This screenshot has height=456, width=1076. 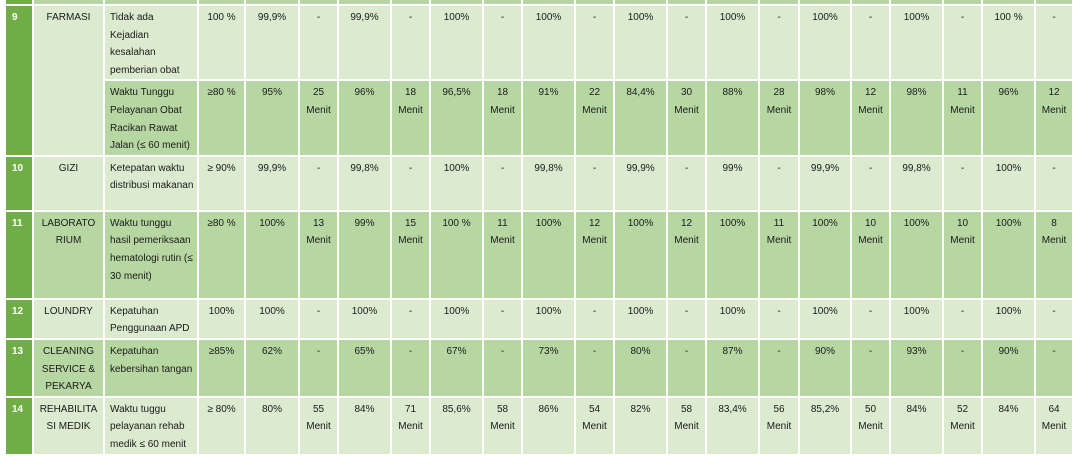 I want to click on achievement-value: 99%, so click(x=732, y=183).